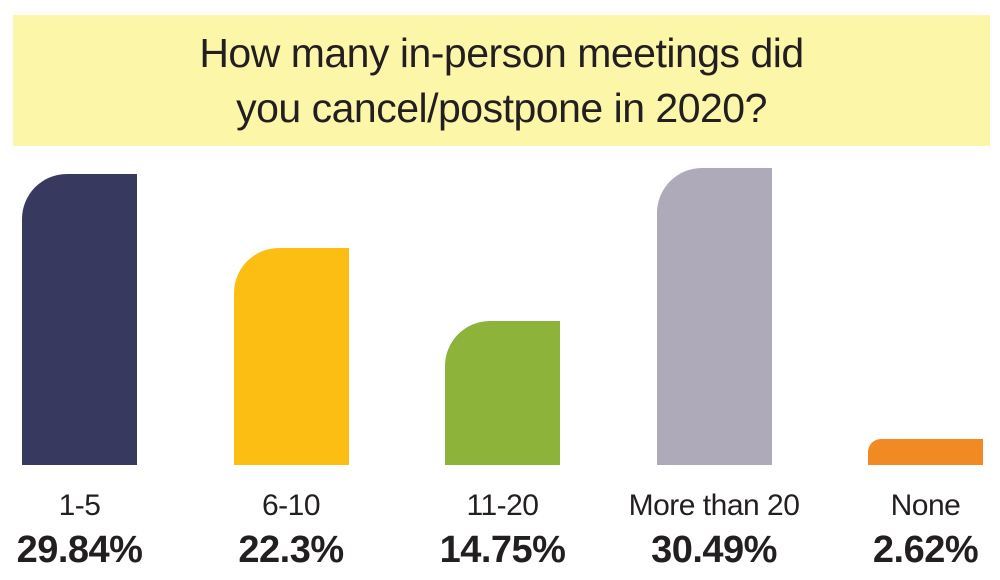 This screenshot has width=1000, height=580. I want to click on bar-category-label: 11-20, so click(502, 505).